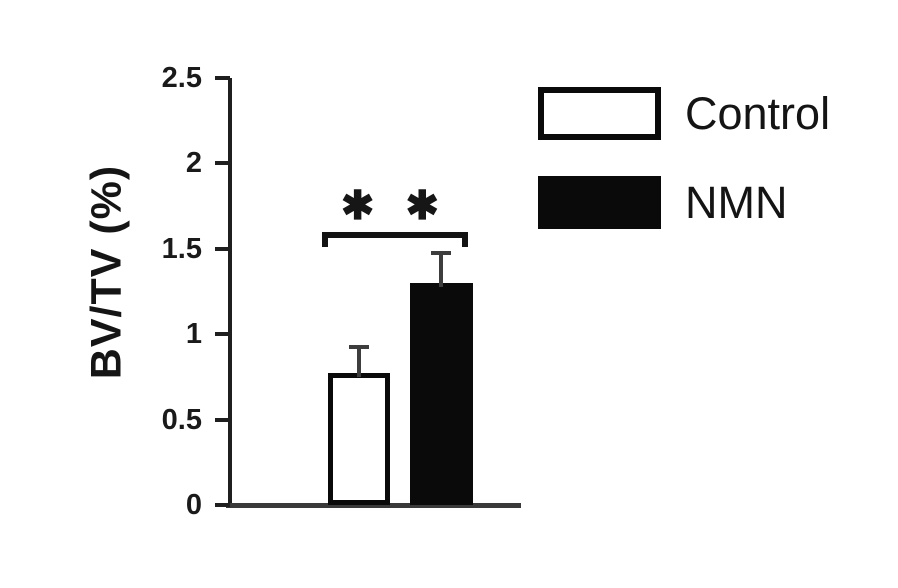 This screenshot has height=588, width=898. Describe the element at coordinates (106, 272) in the screenshot. I see `y-axis-title: BV/TV (%)` at that location.